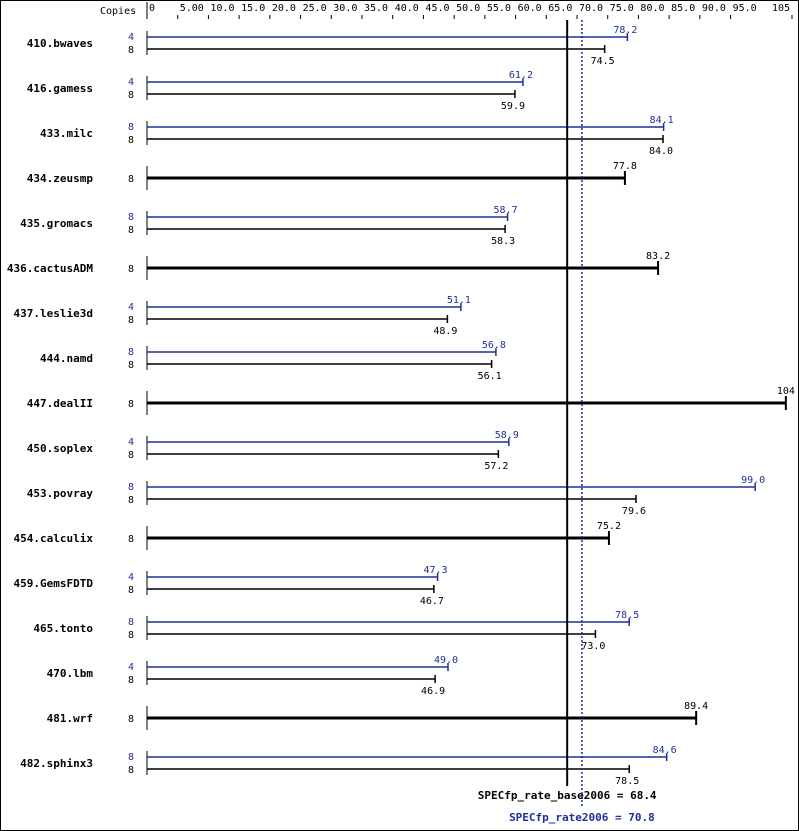  Describe the element at coordinates (60, 448) in the screenshot. I see `benchmark-label: 450.soplex` at that location.